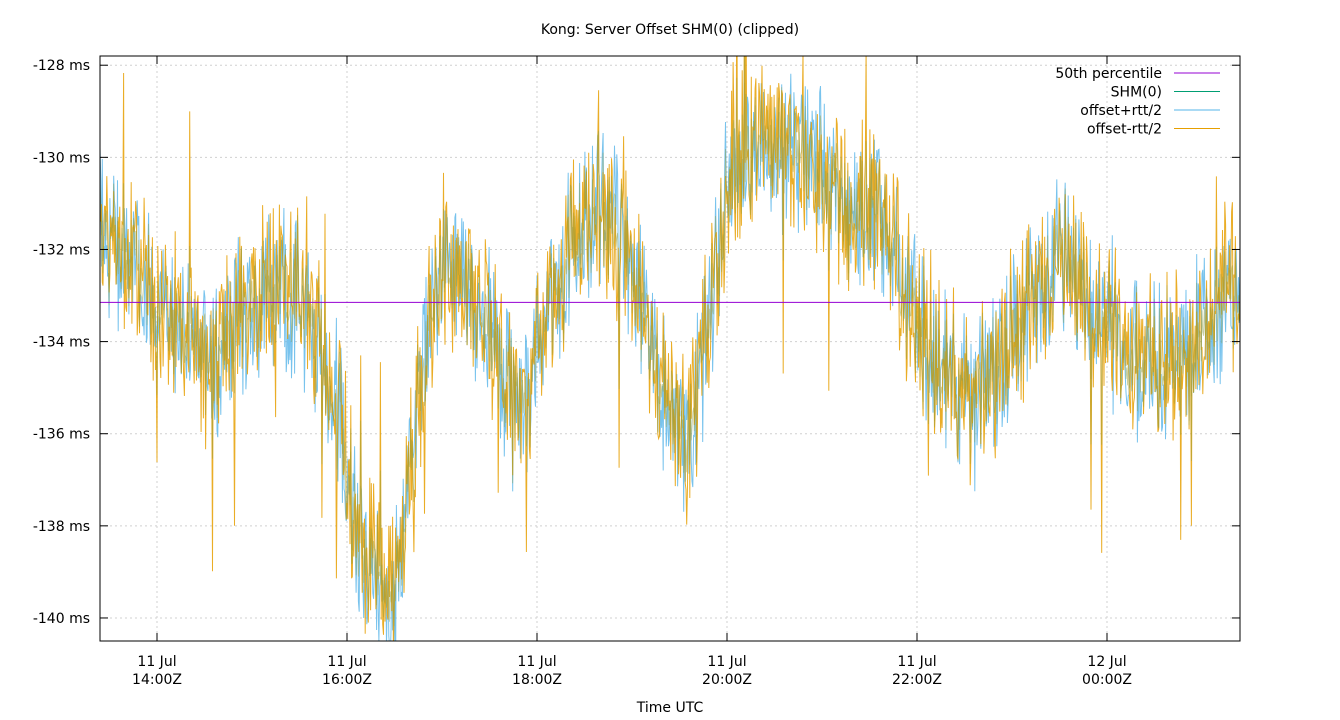  Describe the element at coordinates (61, 343) in the screenshot. I see `y-tick-label: -134 ms` at that location.